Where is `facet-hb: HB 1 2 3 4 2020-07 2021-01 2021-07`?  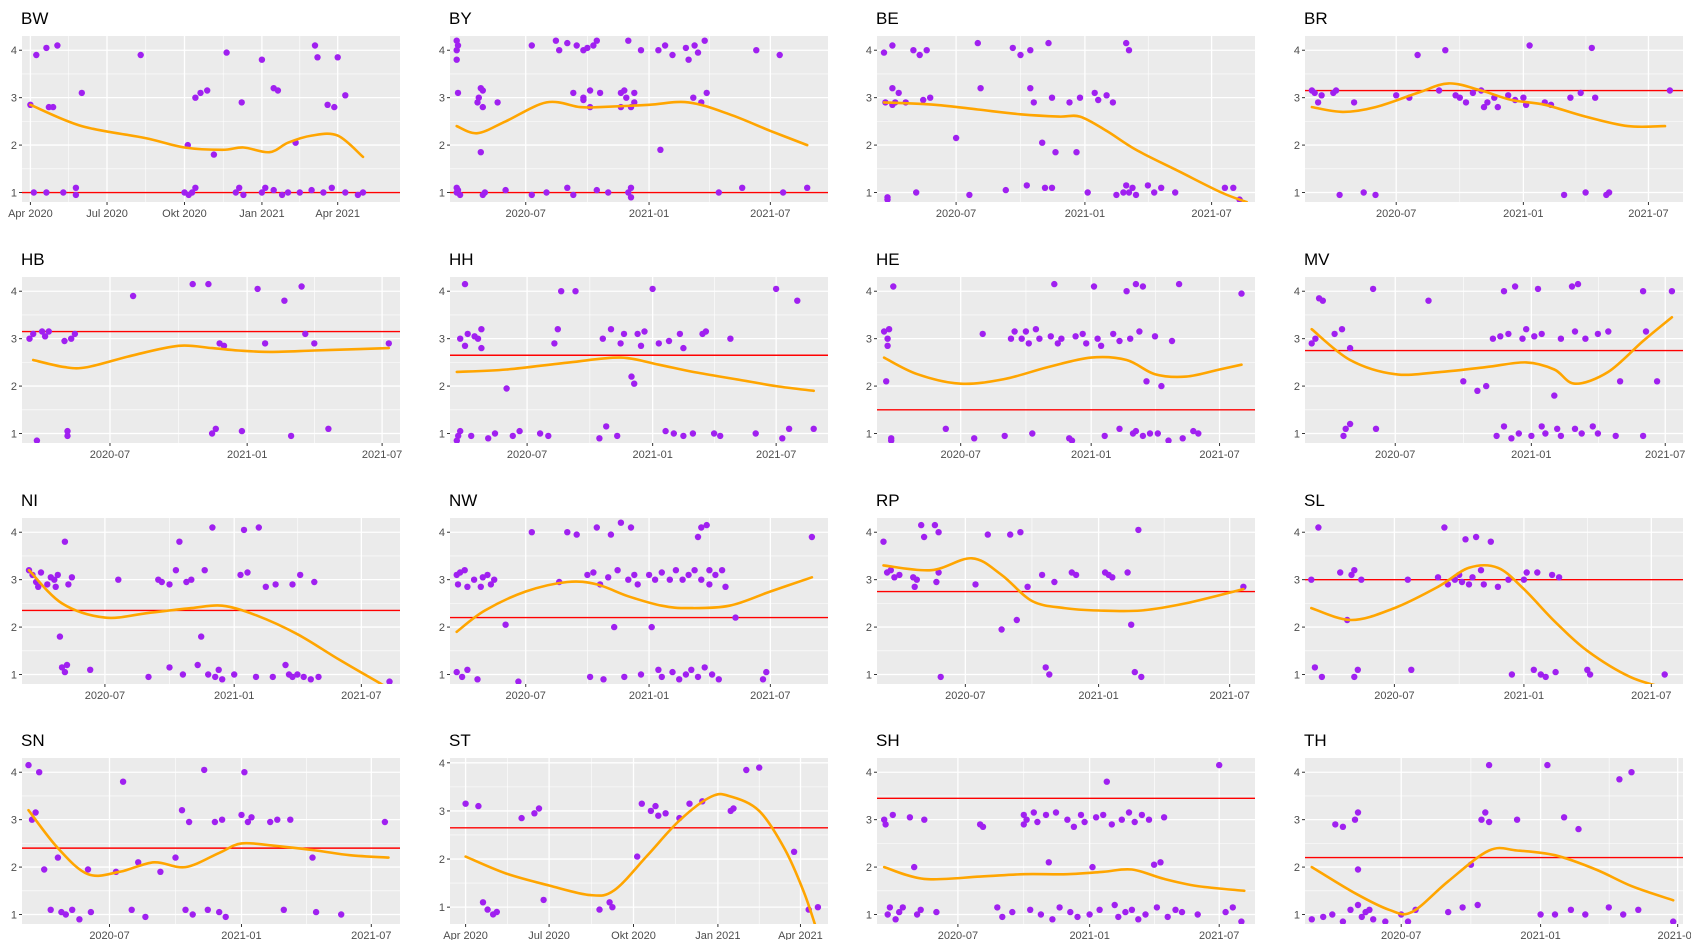 facet-hb: HB 1 2 3 4 2020-07 2021-01 2021-07 is located at coordinates (206, 355).